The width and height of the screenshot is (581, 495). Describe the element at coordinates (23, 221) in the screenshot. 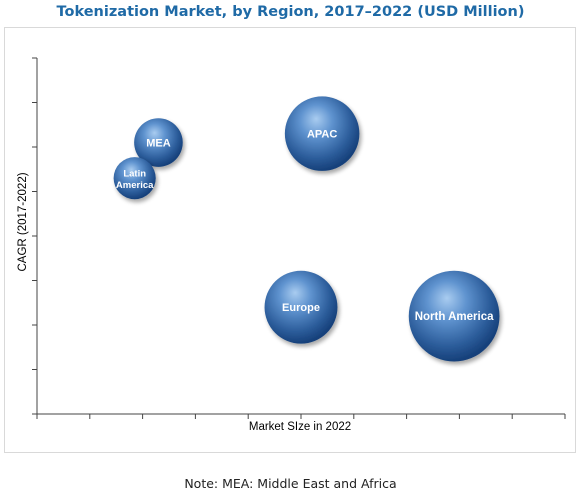

I see `y-axis-label: CAGR (2017-2022)` at that location.